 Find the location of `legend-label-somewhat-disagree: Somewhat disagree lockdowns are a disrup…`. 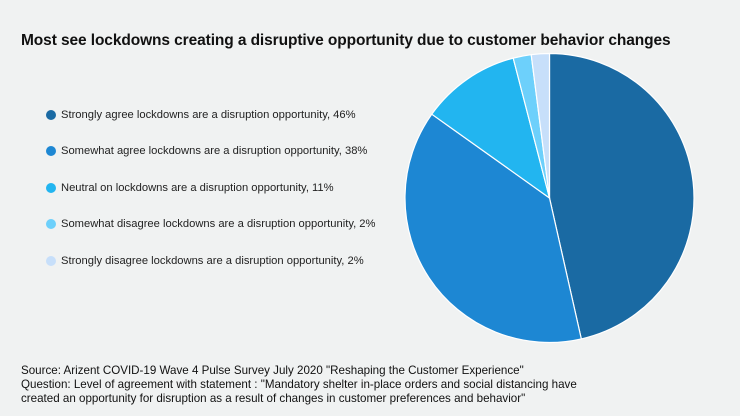

legend-label-somewhat-disagree: Somewhat disagree lockdowns are a disrup… is located at coordinates (218, 224).